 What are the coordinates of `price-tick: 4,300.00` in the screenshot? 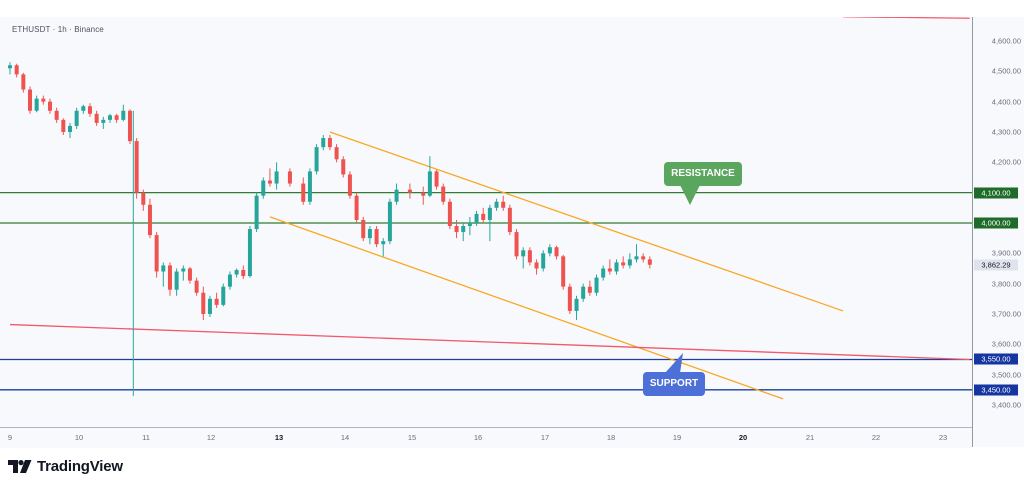 It's located at (1006, 132).